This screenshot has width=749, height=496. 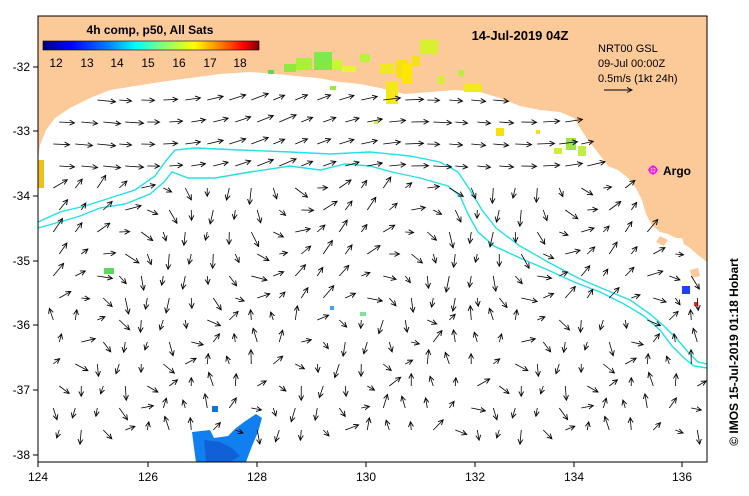 What do you see at coordinates (475, 477) in the screenshot?
I see `x-tick-label: 132` at bounding box center [475, 477].